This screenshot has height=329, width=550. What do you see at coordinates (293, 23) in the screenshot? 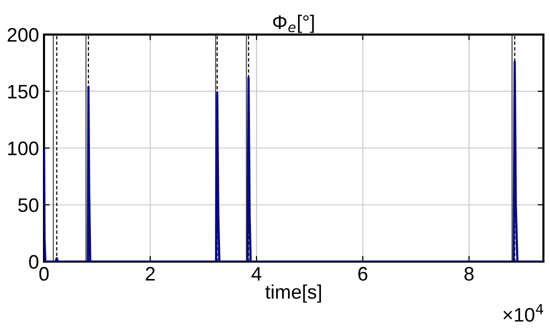
I see `chart-title: Φ$_{e}$[°]` at bounding box center [293, 23].